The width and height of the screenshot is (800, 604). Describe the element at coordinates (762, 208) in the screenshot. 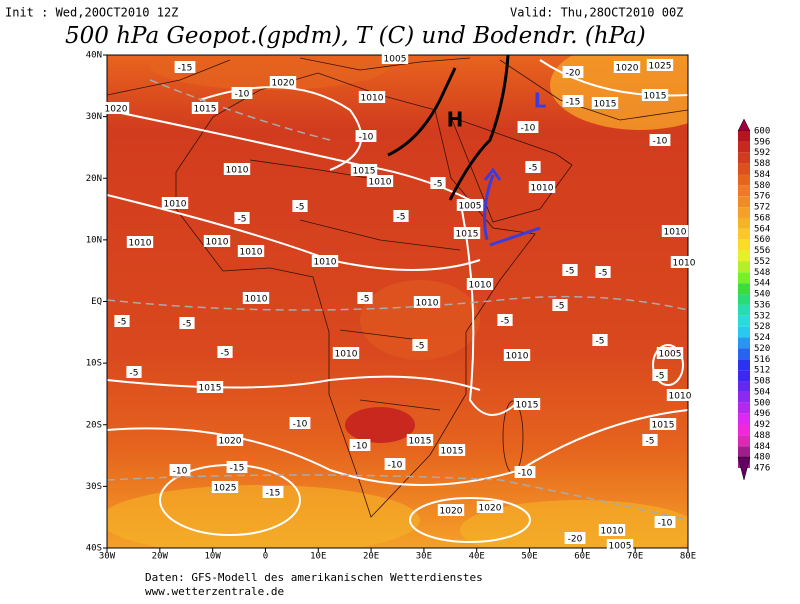

I see `colorbar-label: 572` at that location.